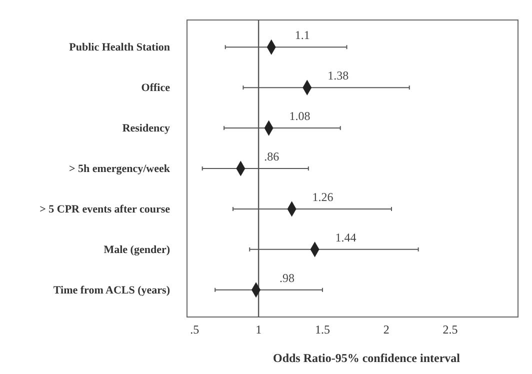 This screenshot has width=532, height=374. Describe the element at coordinates (302, 35) in the screenshot. I see `data-label: 1.1` at that location.